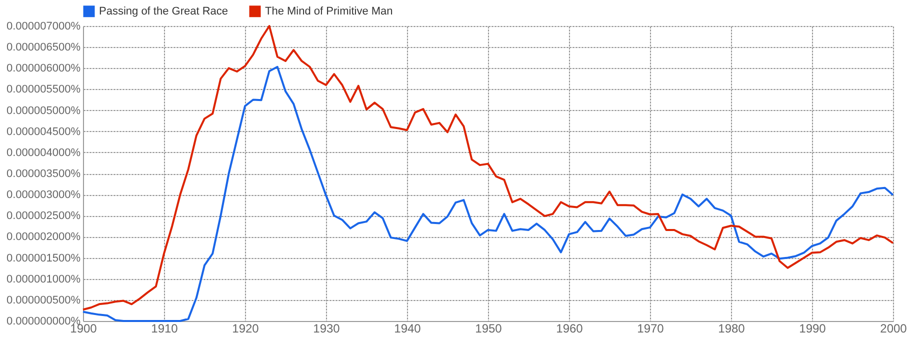  Describe the element at coordinates (650, 329) in the screenshot. I see `x-tick-label: 1970` at that location.